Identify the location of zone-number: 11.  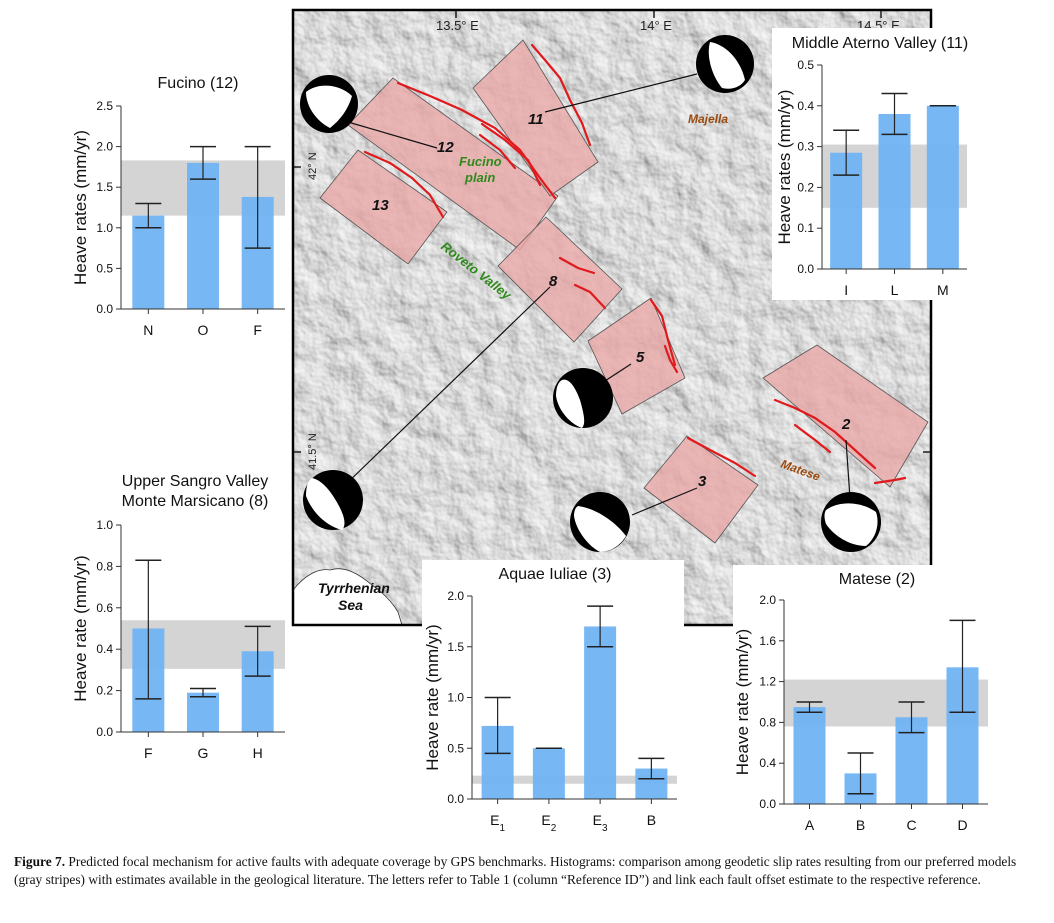
(536, 119).